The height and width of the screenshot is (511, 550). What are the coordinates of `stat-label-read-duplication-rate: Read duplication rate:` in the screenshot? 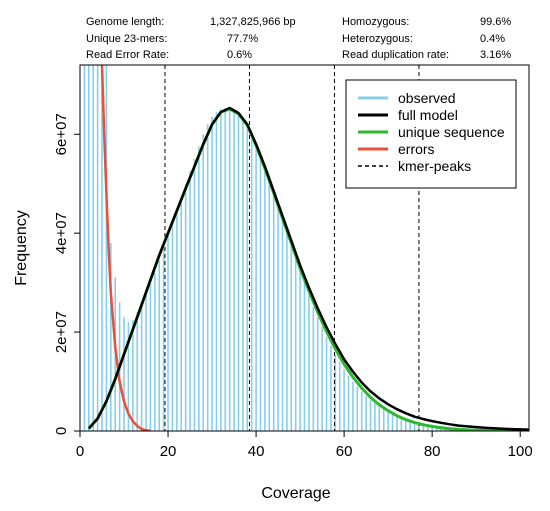 It's located at (395, 55).